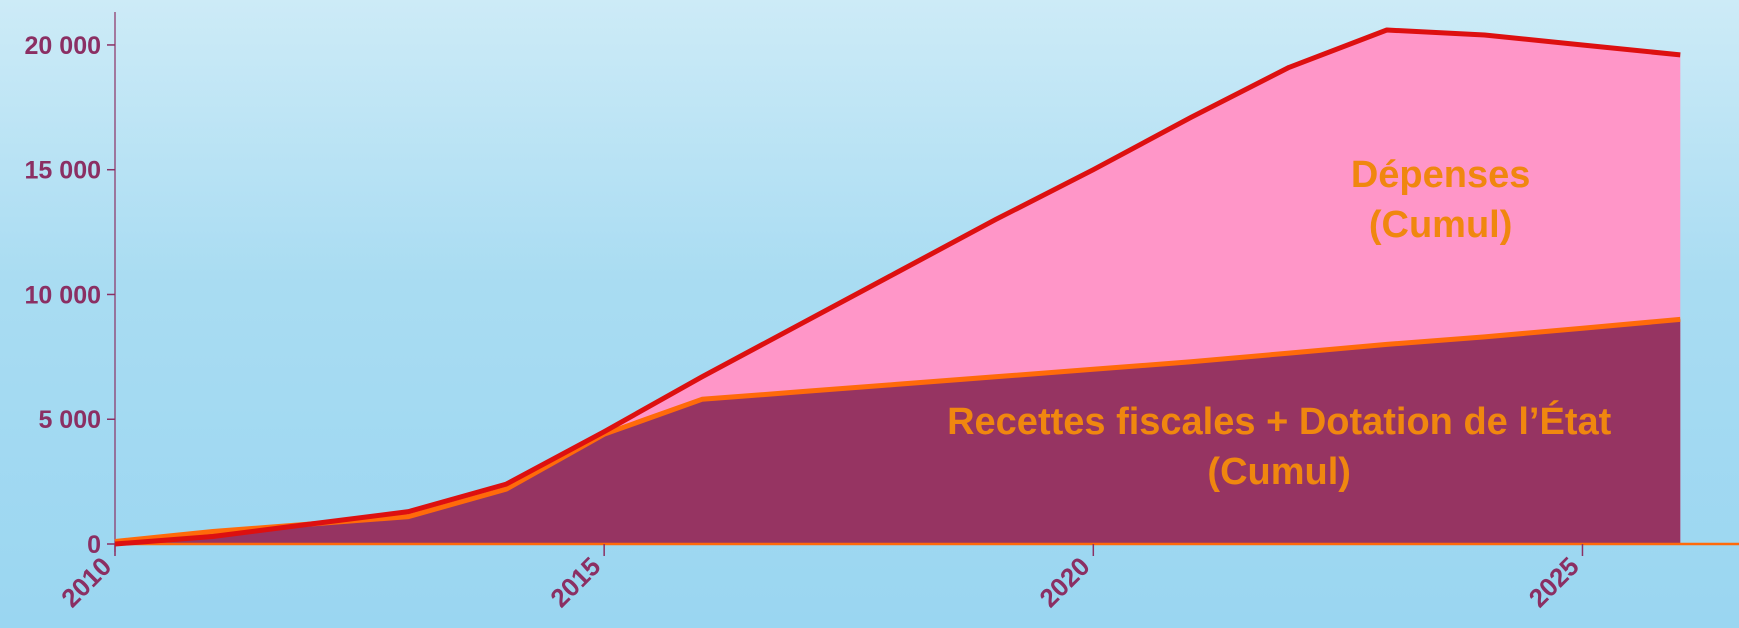  Describe the element at coordinates (94, 545) in the screenshot. I see `y-tick-label: 0` at that location.